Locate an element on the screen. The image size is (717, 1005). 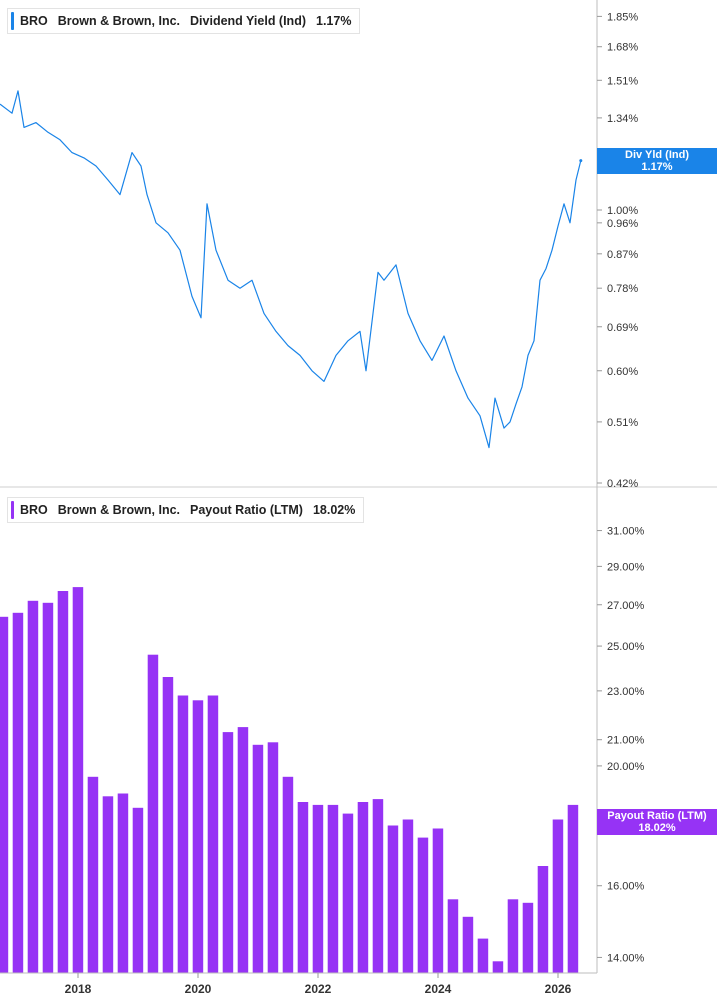
current-yield-flag: Div Yld (Ind) 1.17% is located at coordinates (657, 160).